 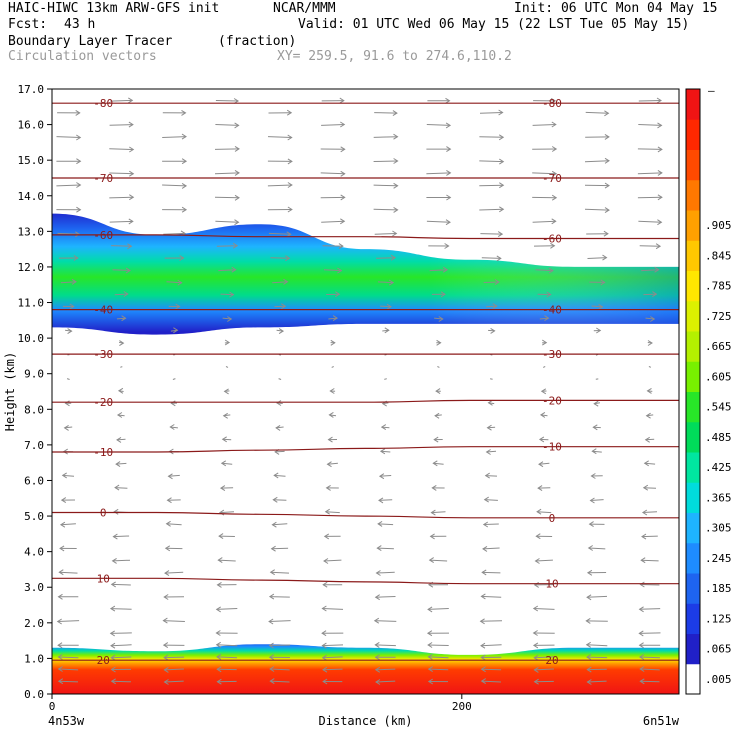 I want to click on y-tick-label: 1.0, so click(x=34, y=658).